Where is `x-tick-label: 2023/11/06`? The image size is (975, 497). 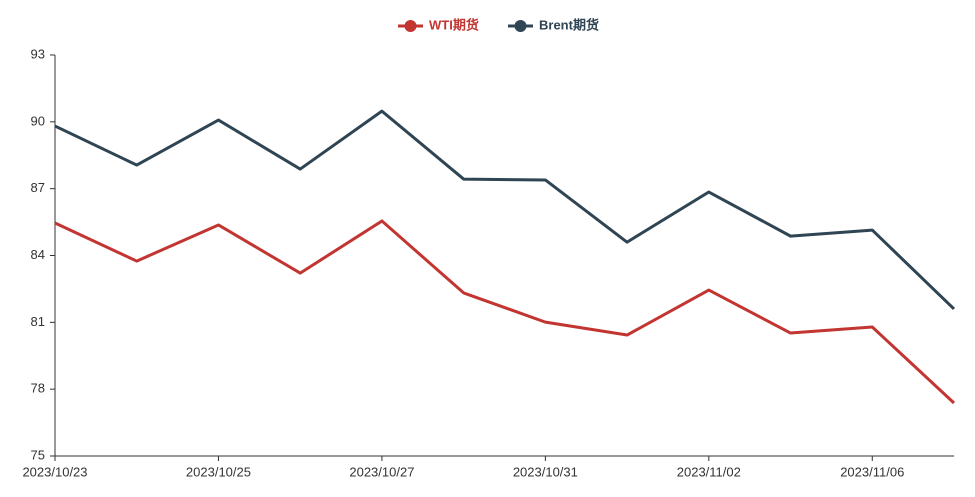 x-tick-label: 2023/11/06 is located at coordinates (872, 471).